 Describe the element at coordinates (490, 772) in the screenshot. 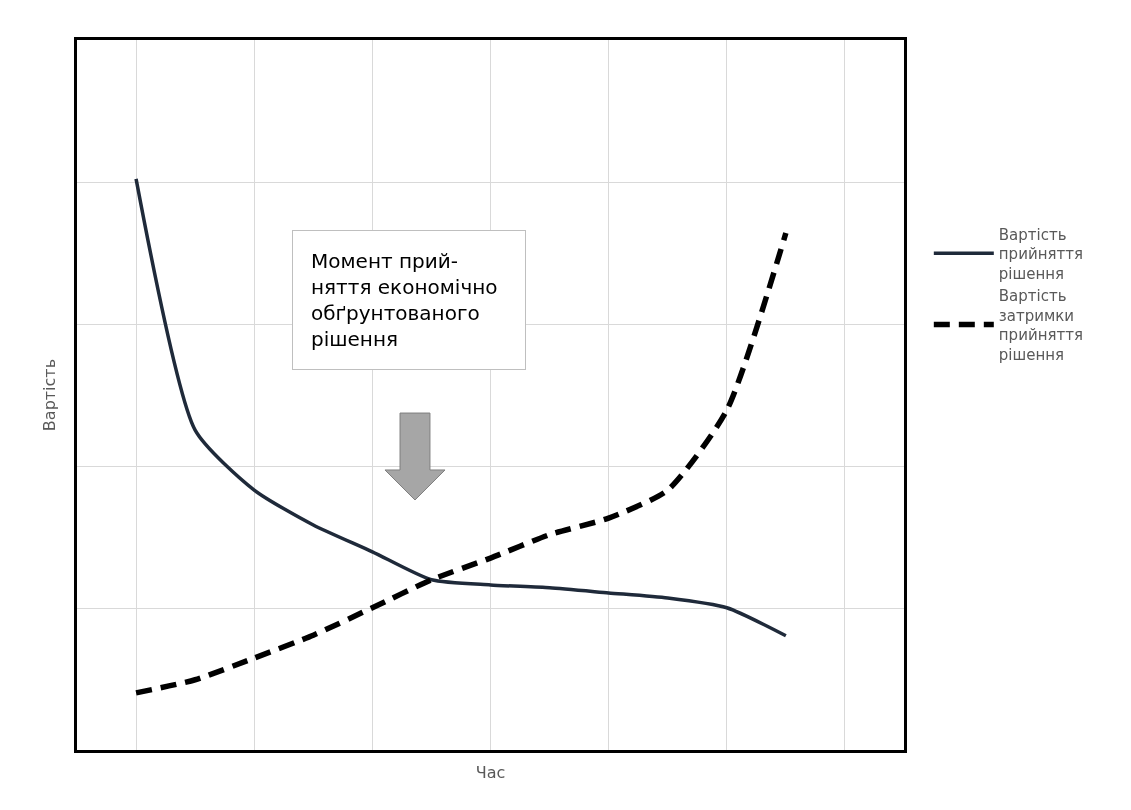

I see `x-axis-title: Час` at that location.